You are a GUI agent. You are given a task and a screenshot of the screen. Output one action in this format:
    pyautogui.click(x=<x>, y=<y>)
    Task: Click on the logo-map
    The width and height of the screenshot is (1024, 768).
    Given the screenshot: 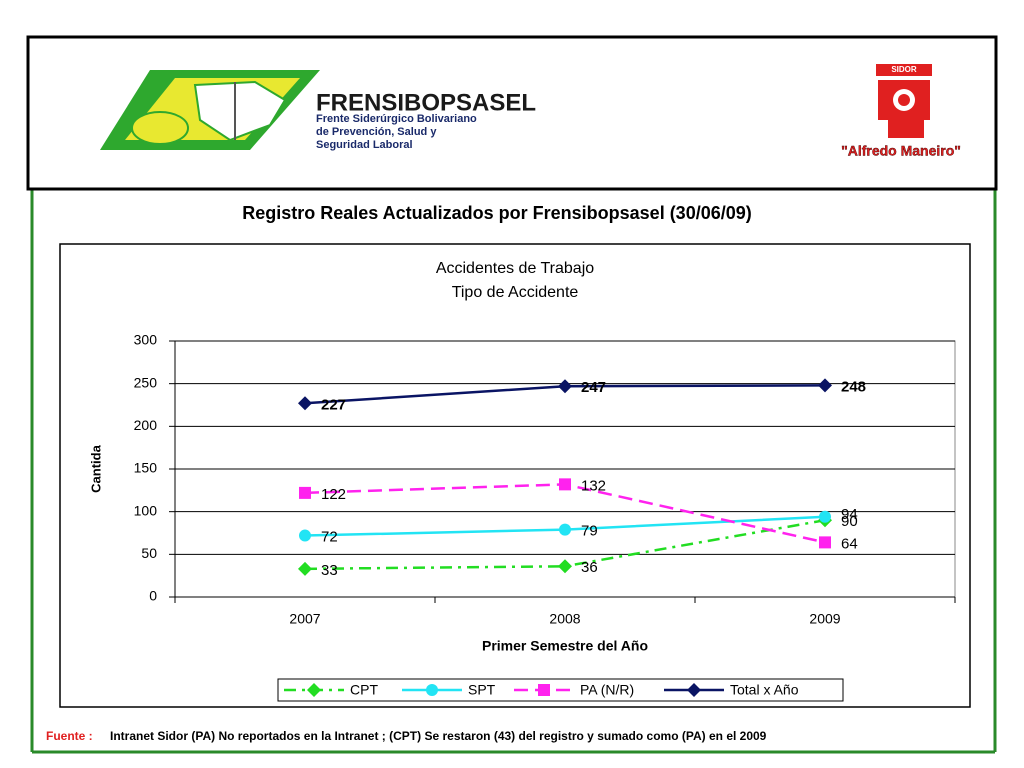 What is the action you would take?
    pyautogui.click(x=240, y=111)
    